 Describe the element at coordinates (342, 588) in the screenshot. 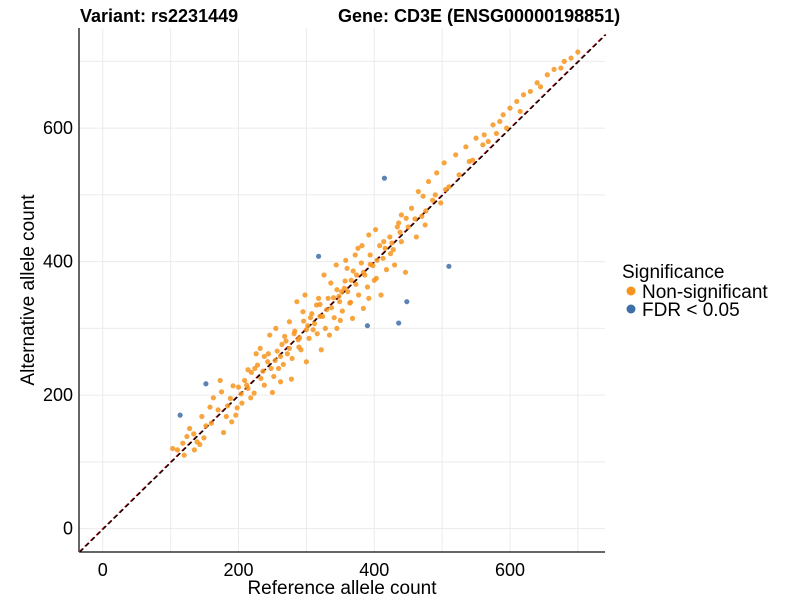

I see `x-axis-title: Reference allele count` at that location.